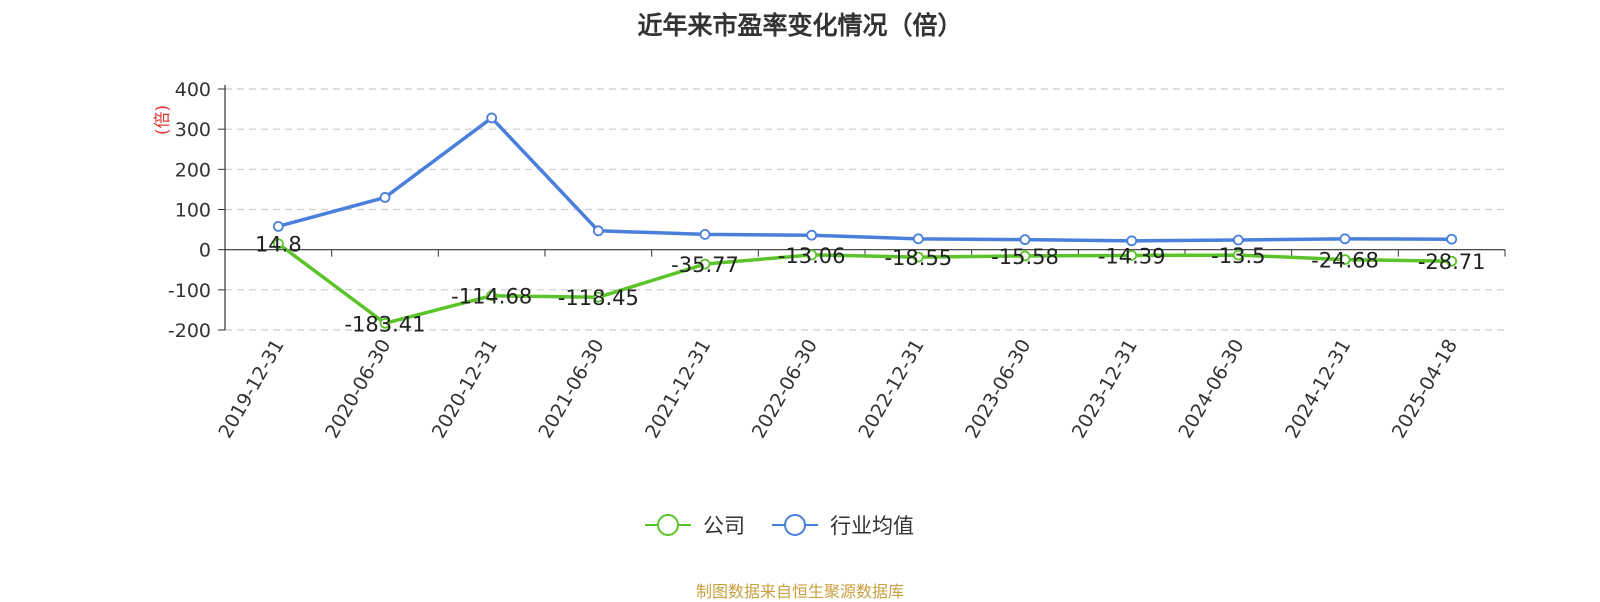 The image size is (1600, 602). I want to click on data-label: -13.06, so click(812, 256).